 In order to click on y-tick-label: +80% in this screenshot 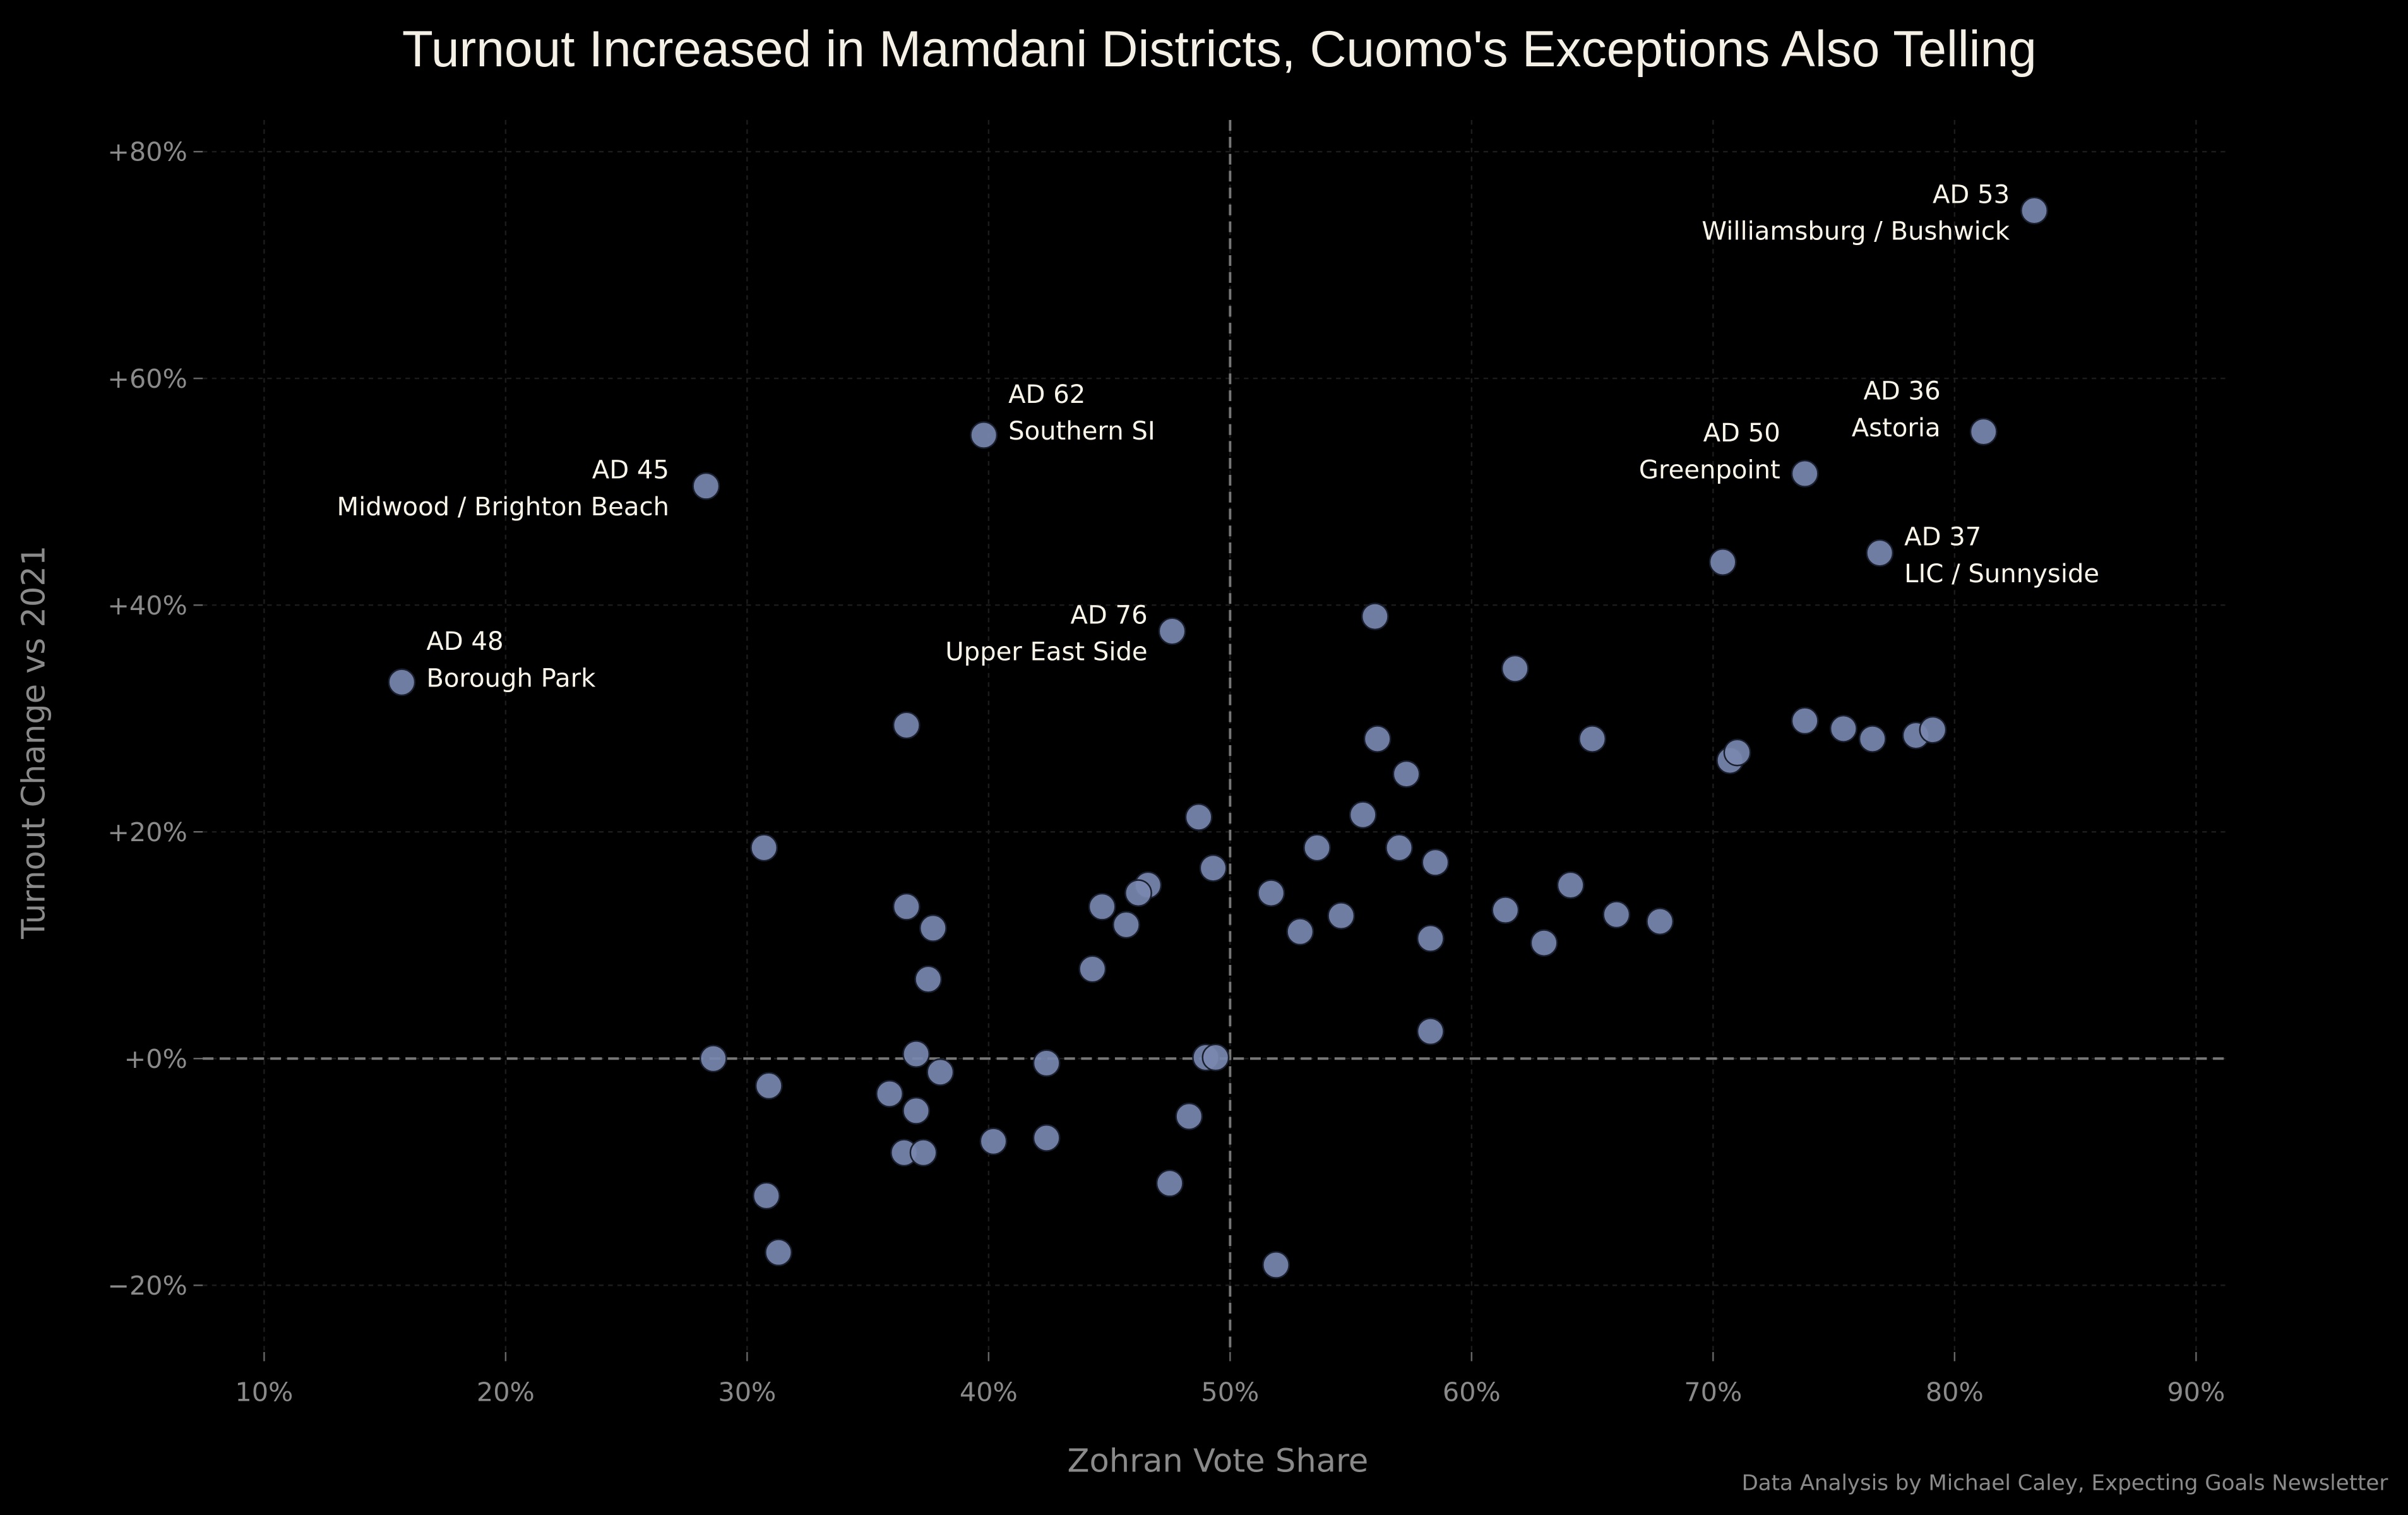, I will do `click(147, 152)`.